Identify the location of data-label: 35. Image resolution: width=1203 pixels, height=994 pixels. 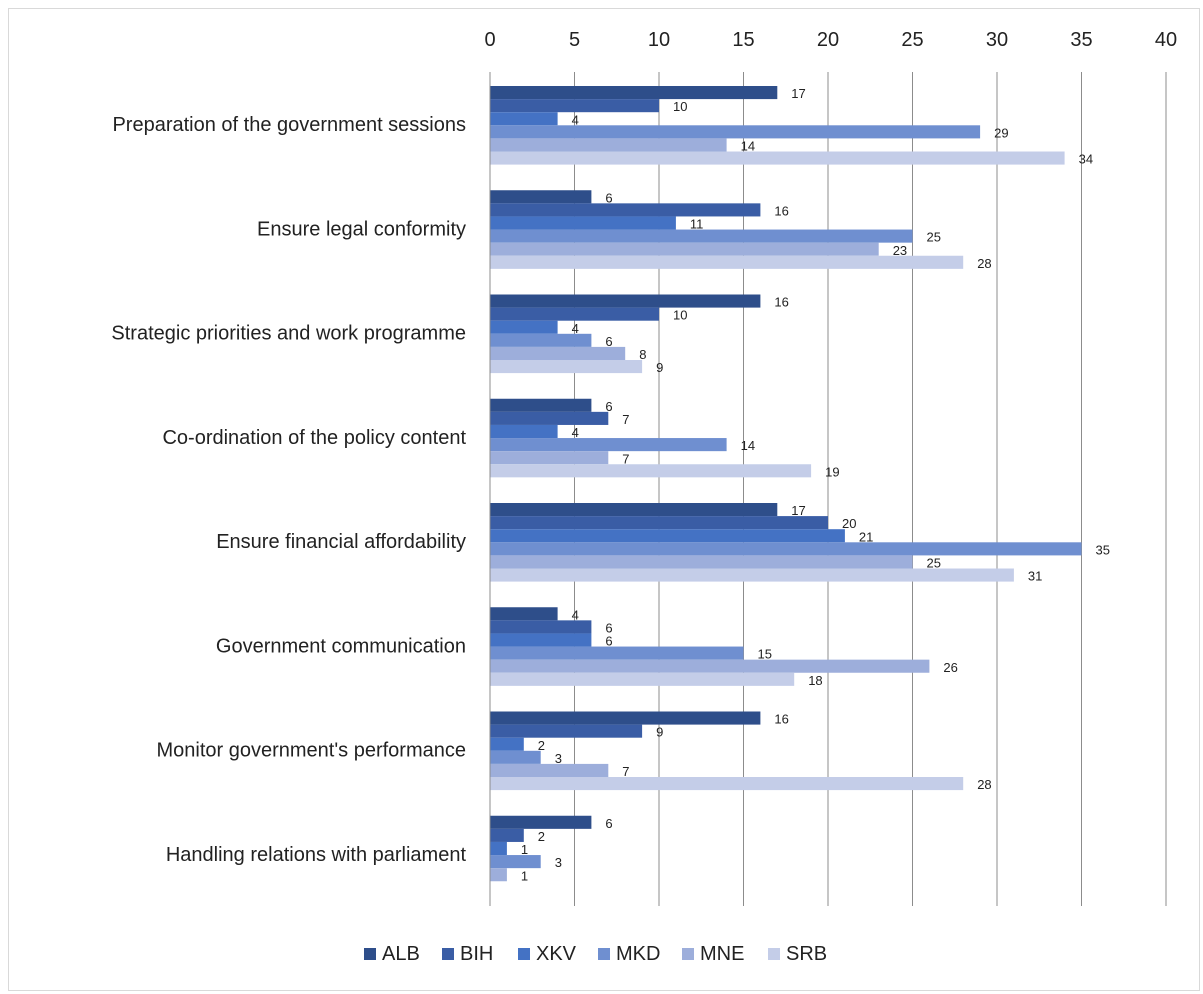
(1103, 549).